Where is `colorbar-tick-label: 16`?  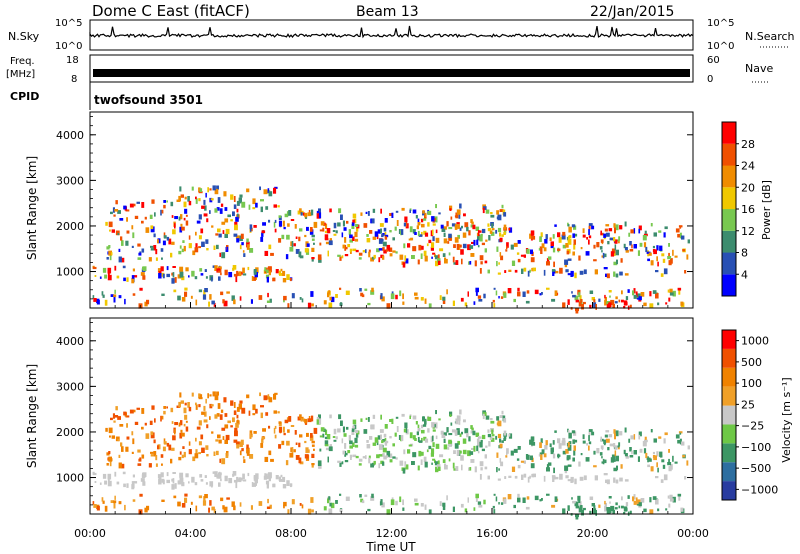 colorbar-tick-label: 16 is located at coordinates (748, 209).